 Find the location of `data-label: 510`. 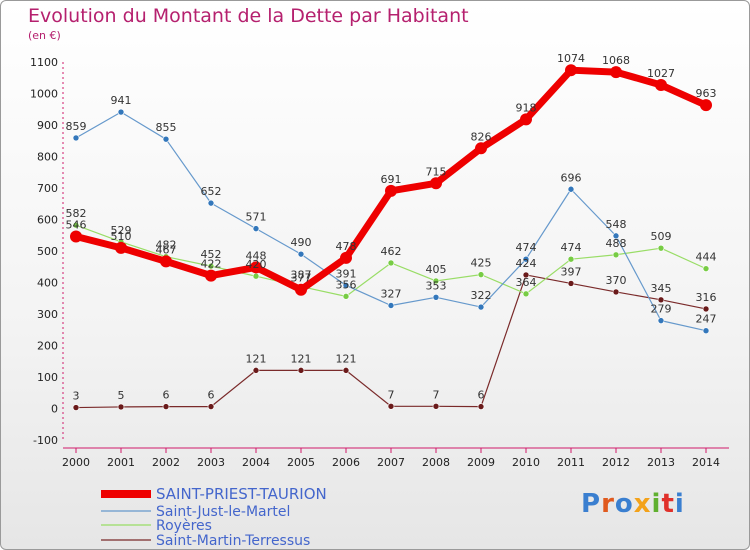

data-label: 510 is located at coordinates (121, 236).